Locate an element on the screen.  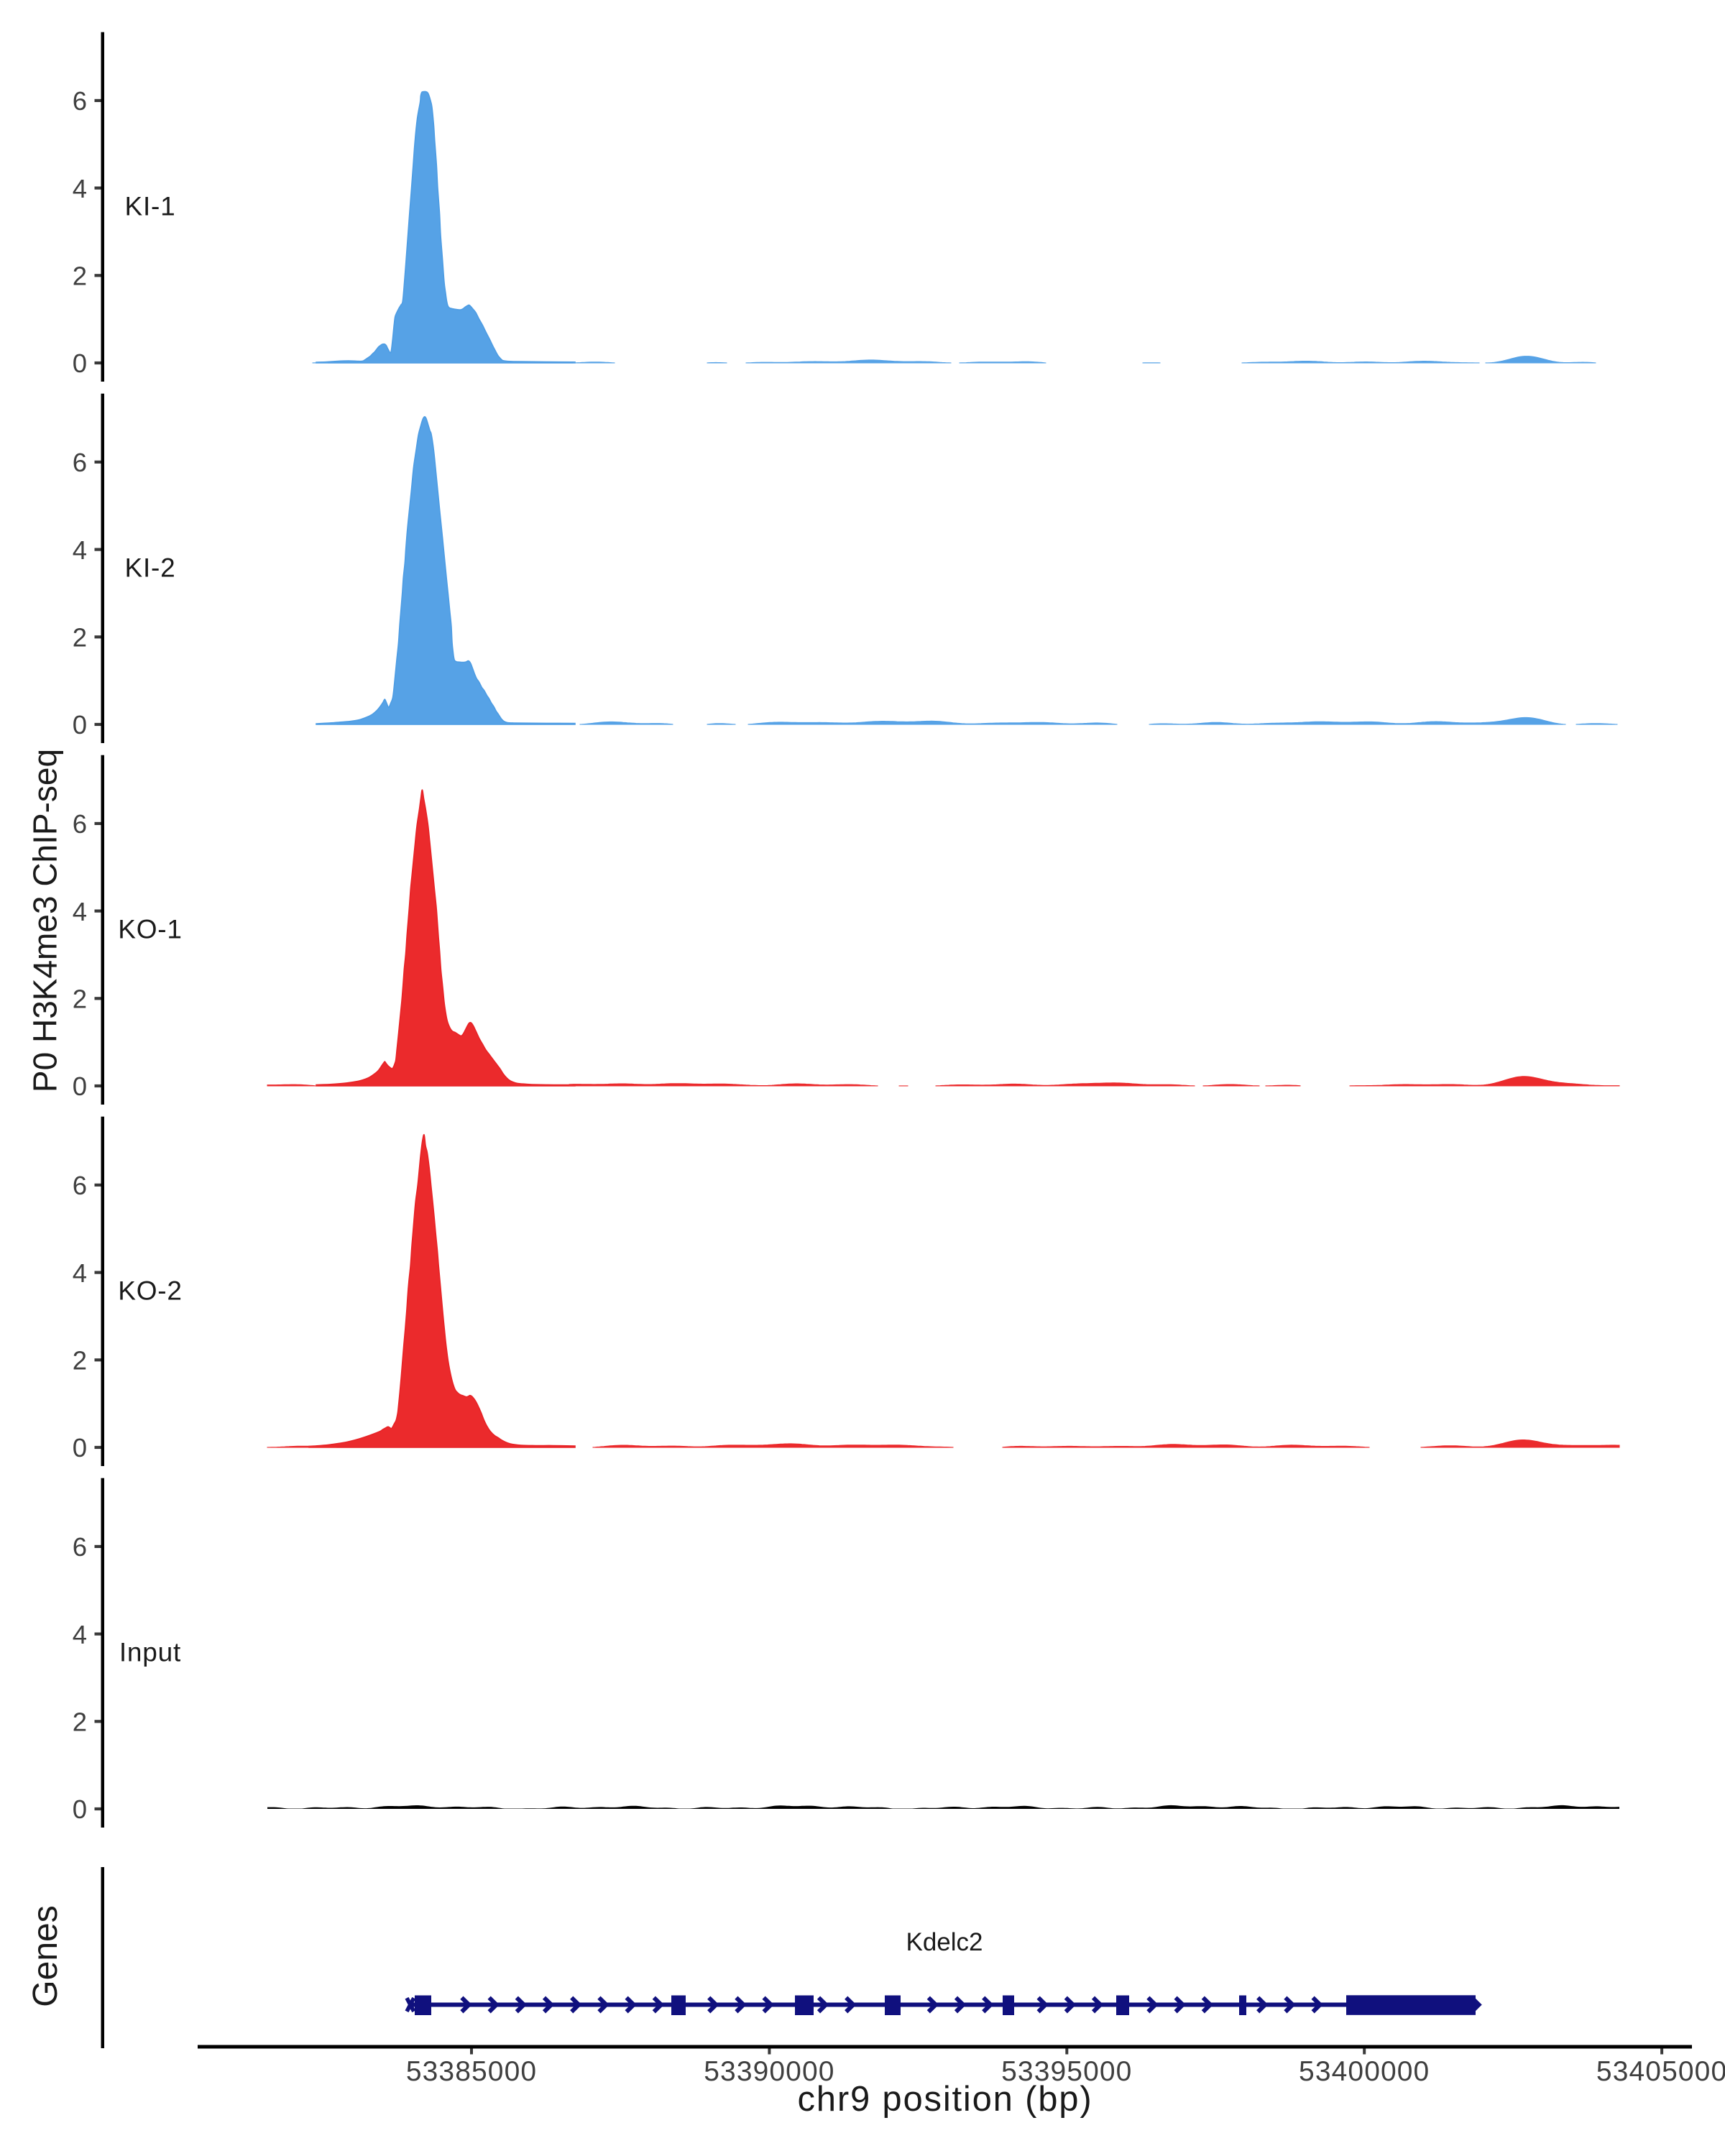
svg-text: 53395000 is located at coordinates (1066, 2071).